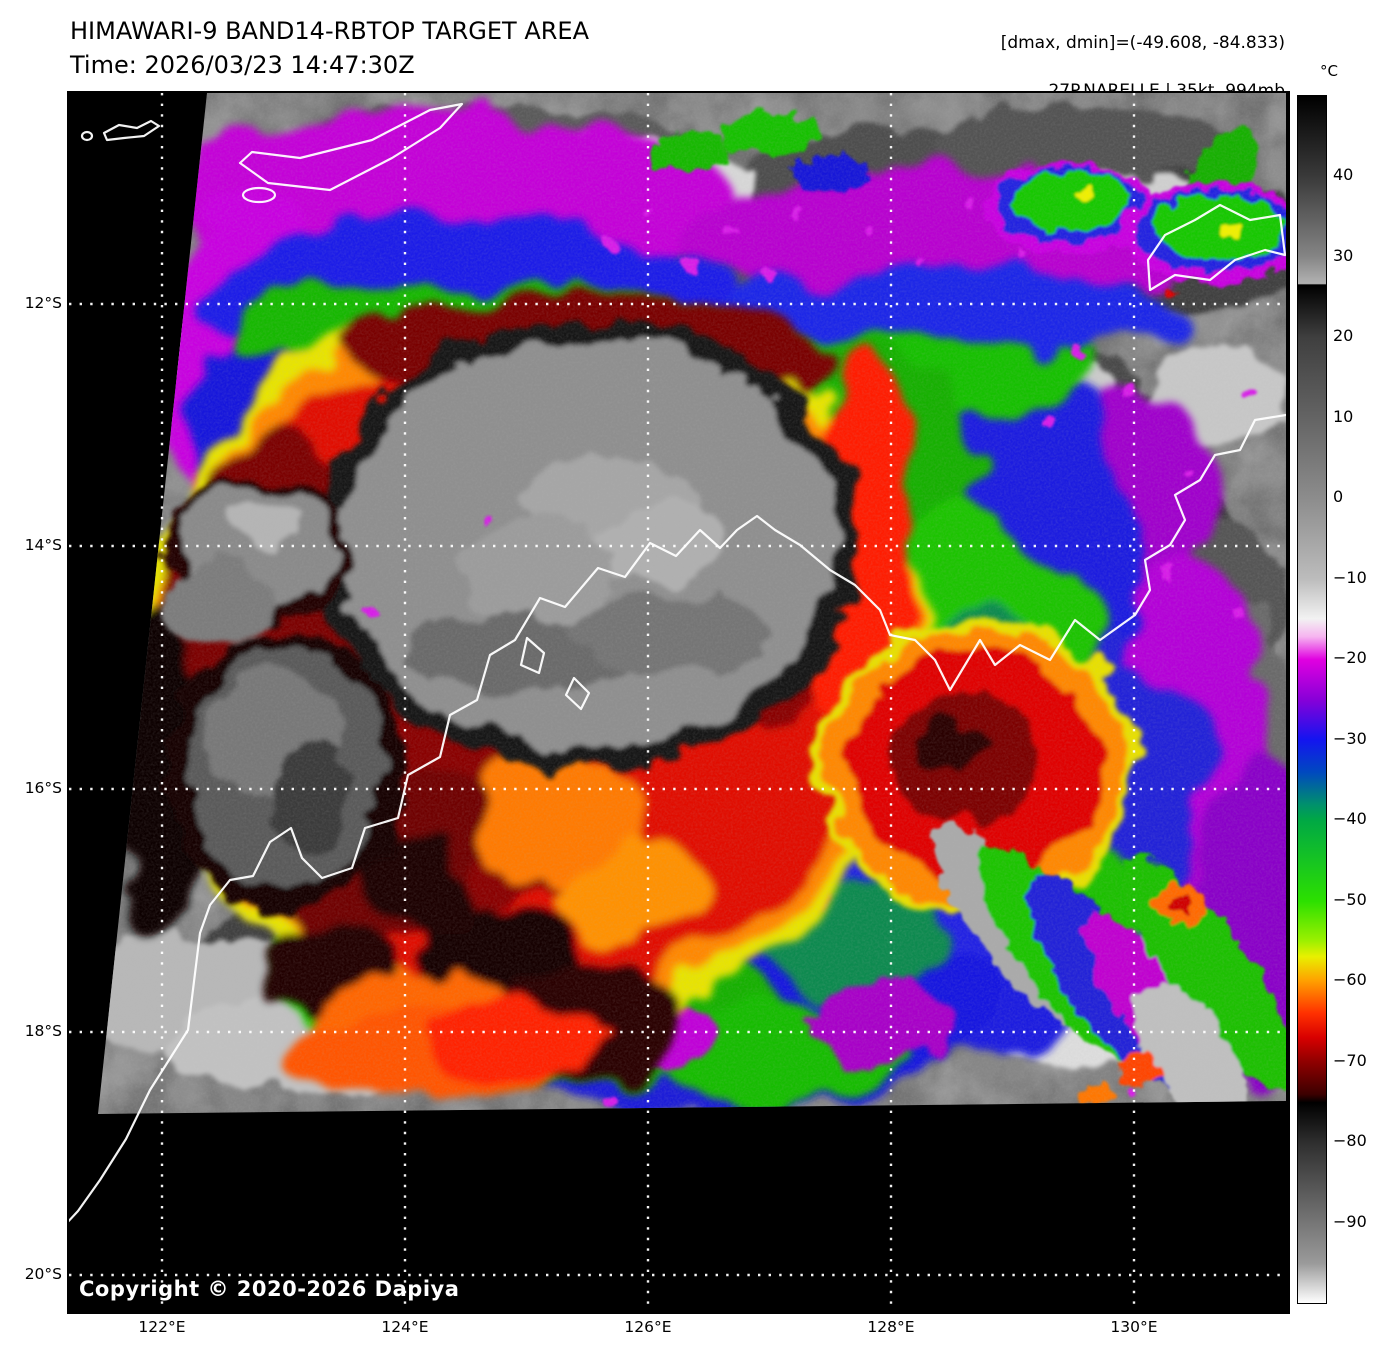  What do you see at coordinates (1350, 657) in the screenshot?
I see `colorbar-tick: −20` at bounding box center [1350, 657].